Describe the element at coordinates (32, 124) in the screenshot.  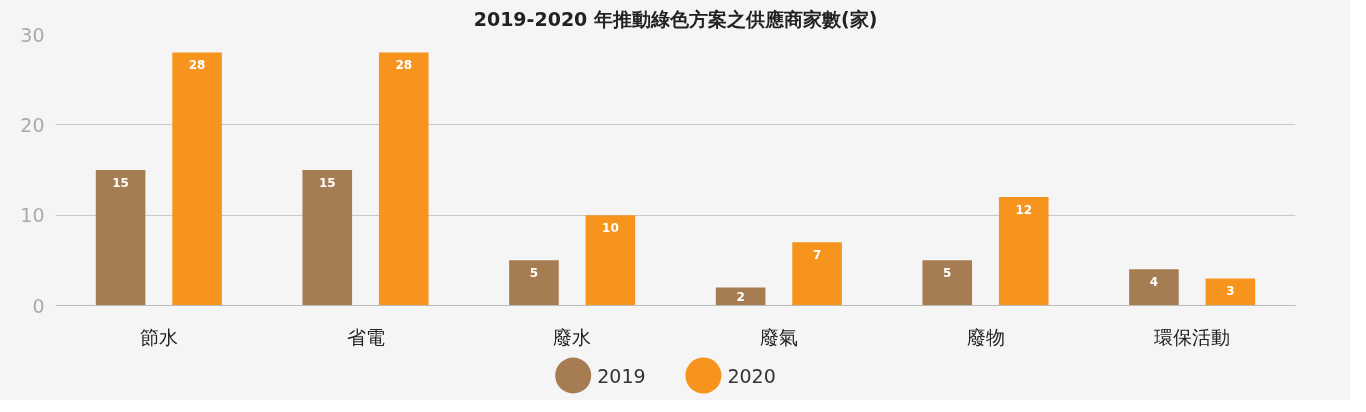
I see `y-tick-label: 20` at that location.